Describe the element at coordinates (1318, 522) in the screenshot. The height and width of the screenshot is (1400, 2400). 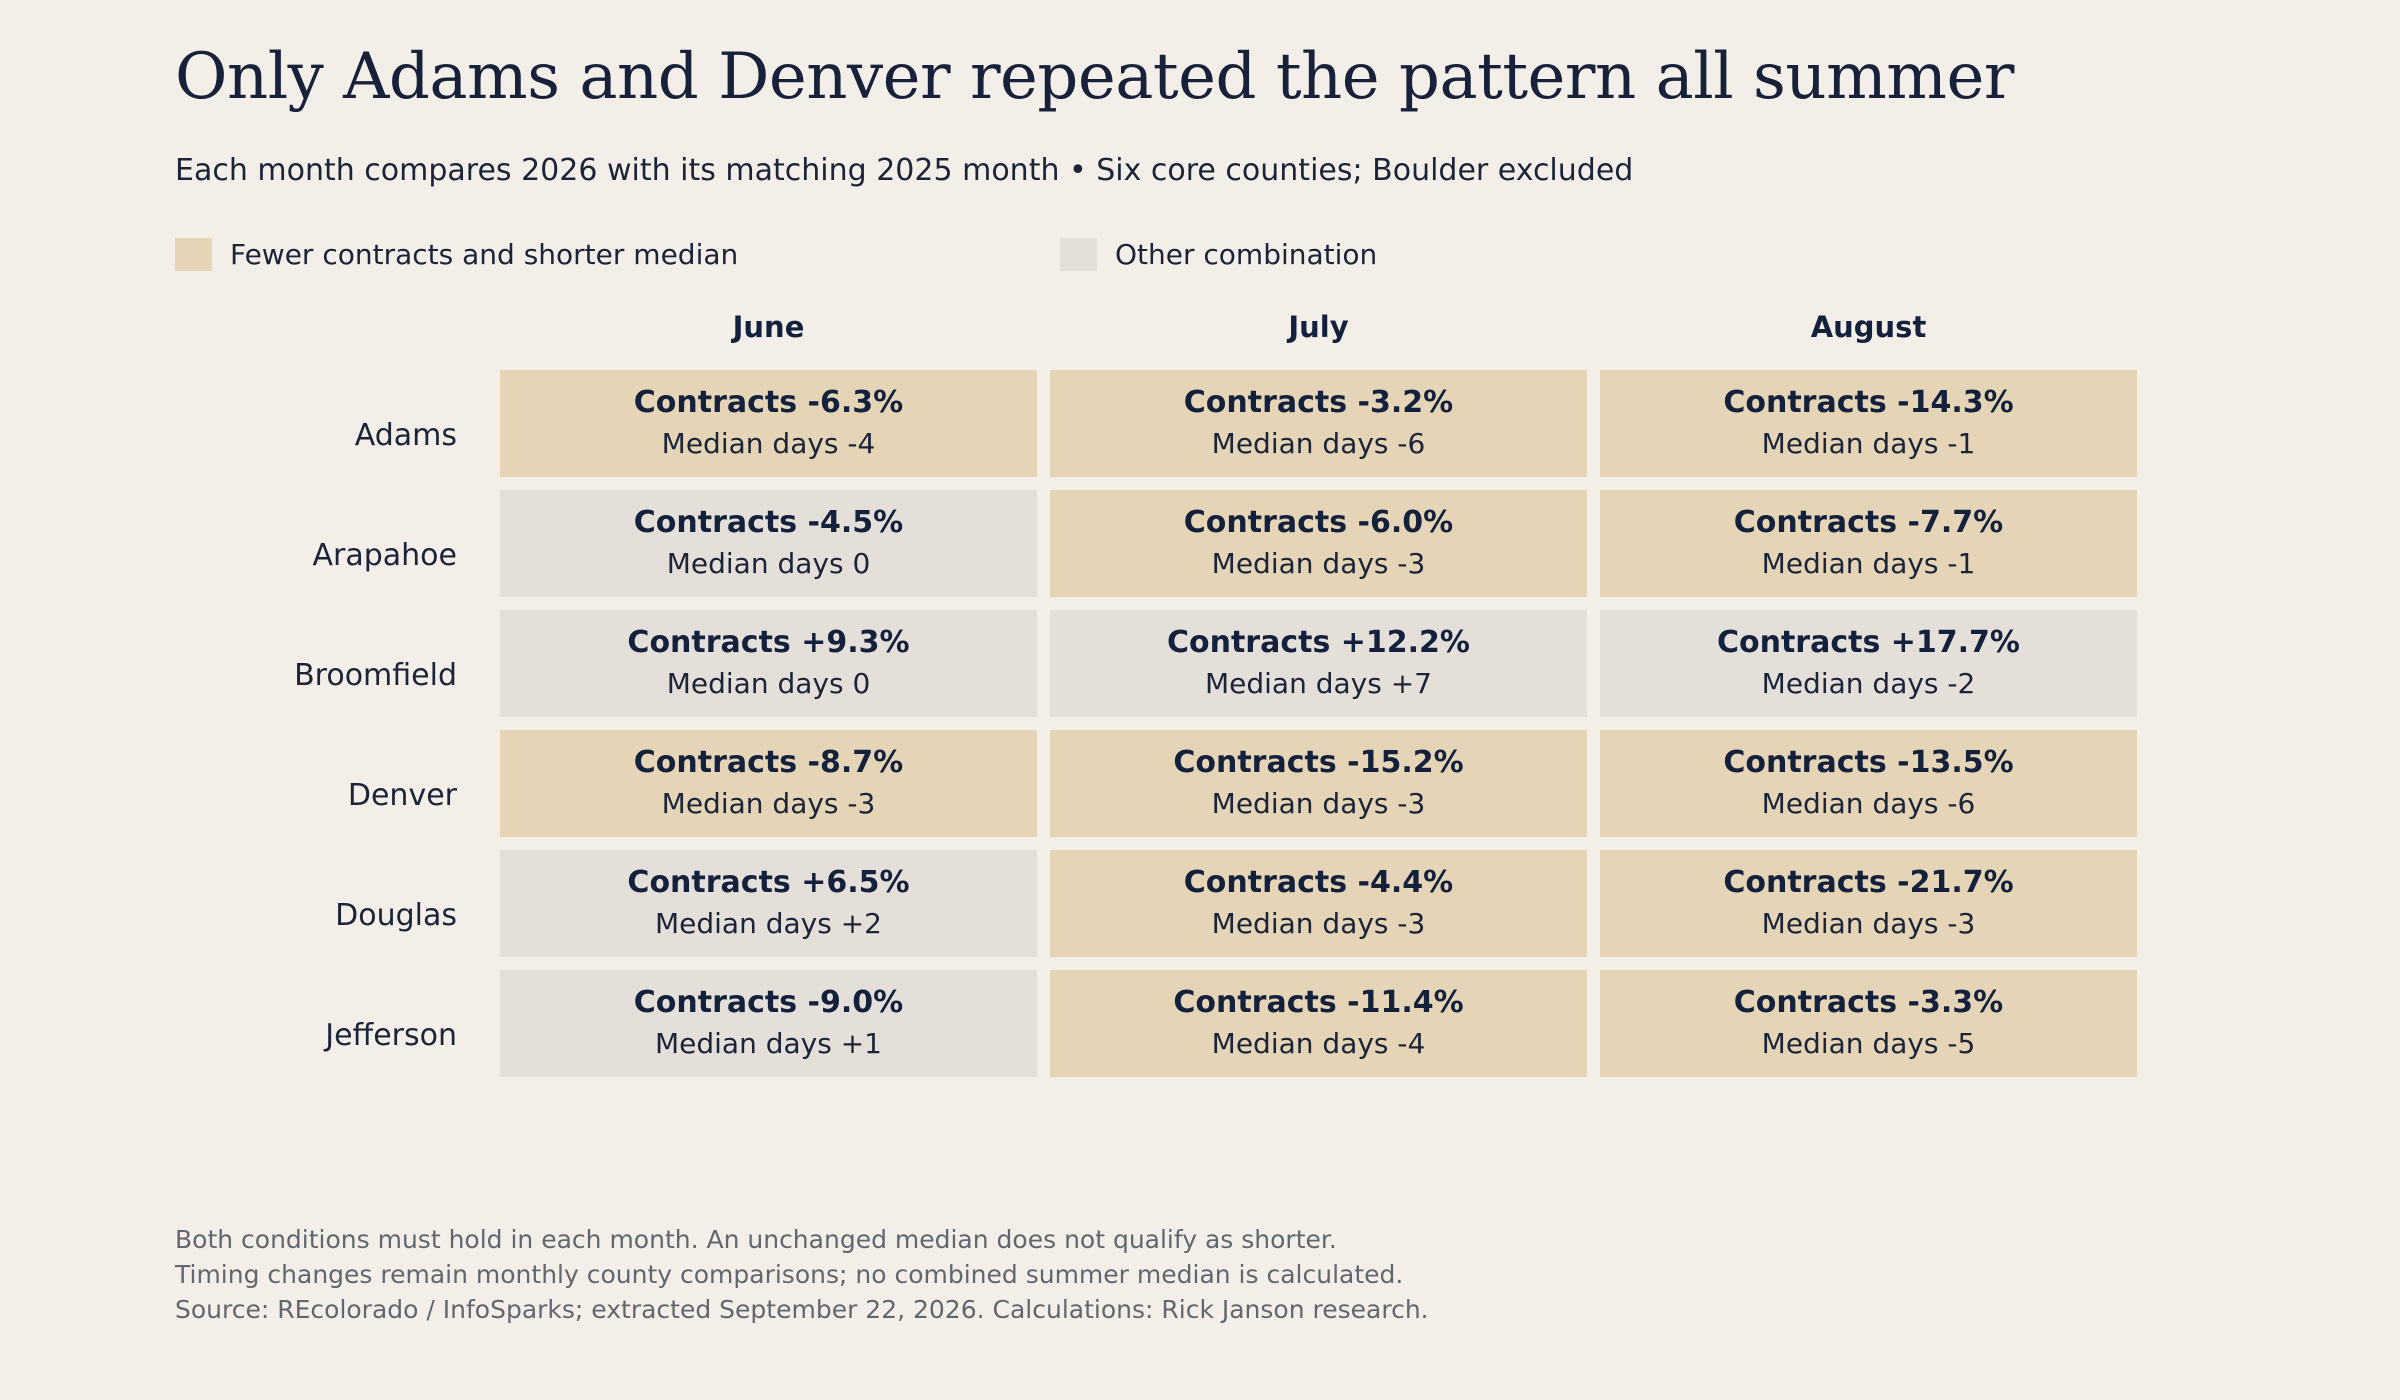
I see `cell-contracts-change: Contracts -6.0%` at that location.